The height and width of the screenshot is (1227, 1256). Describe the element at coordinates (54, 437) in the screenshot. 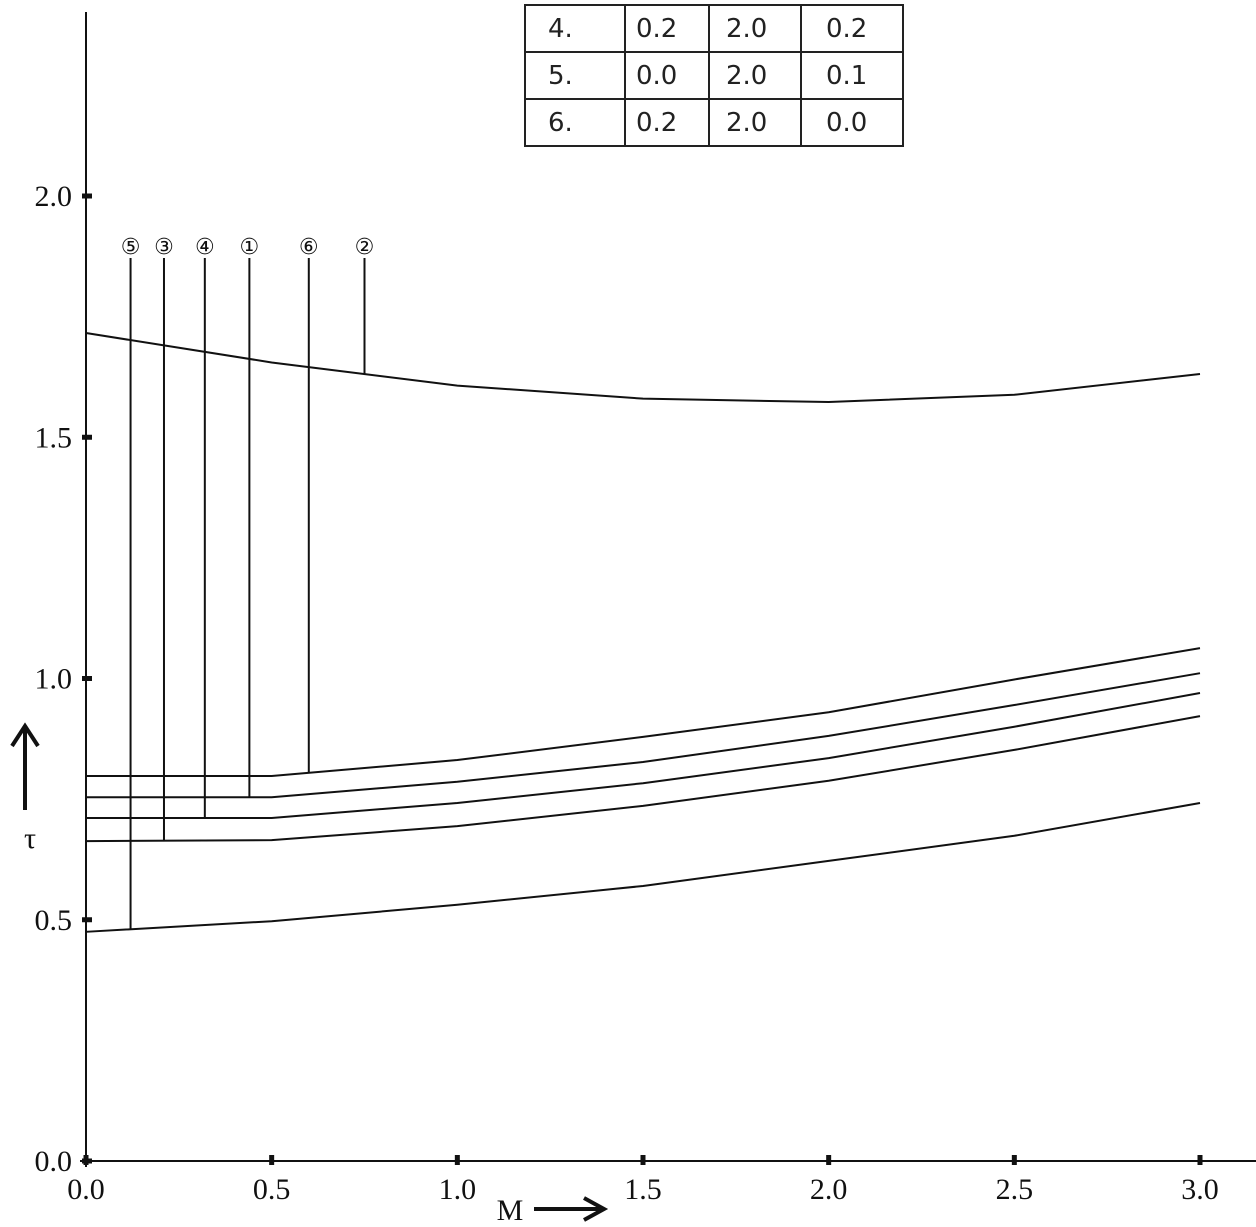

I see `y-tick-label: 1.5` at that location.